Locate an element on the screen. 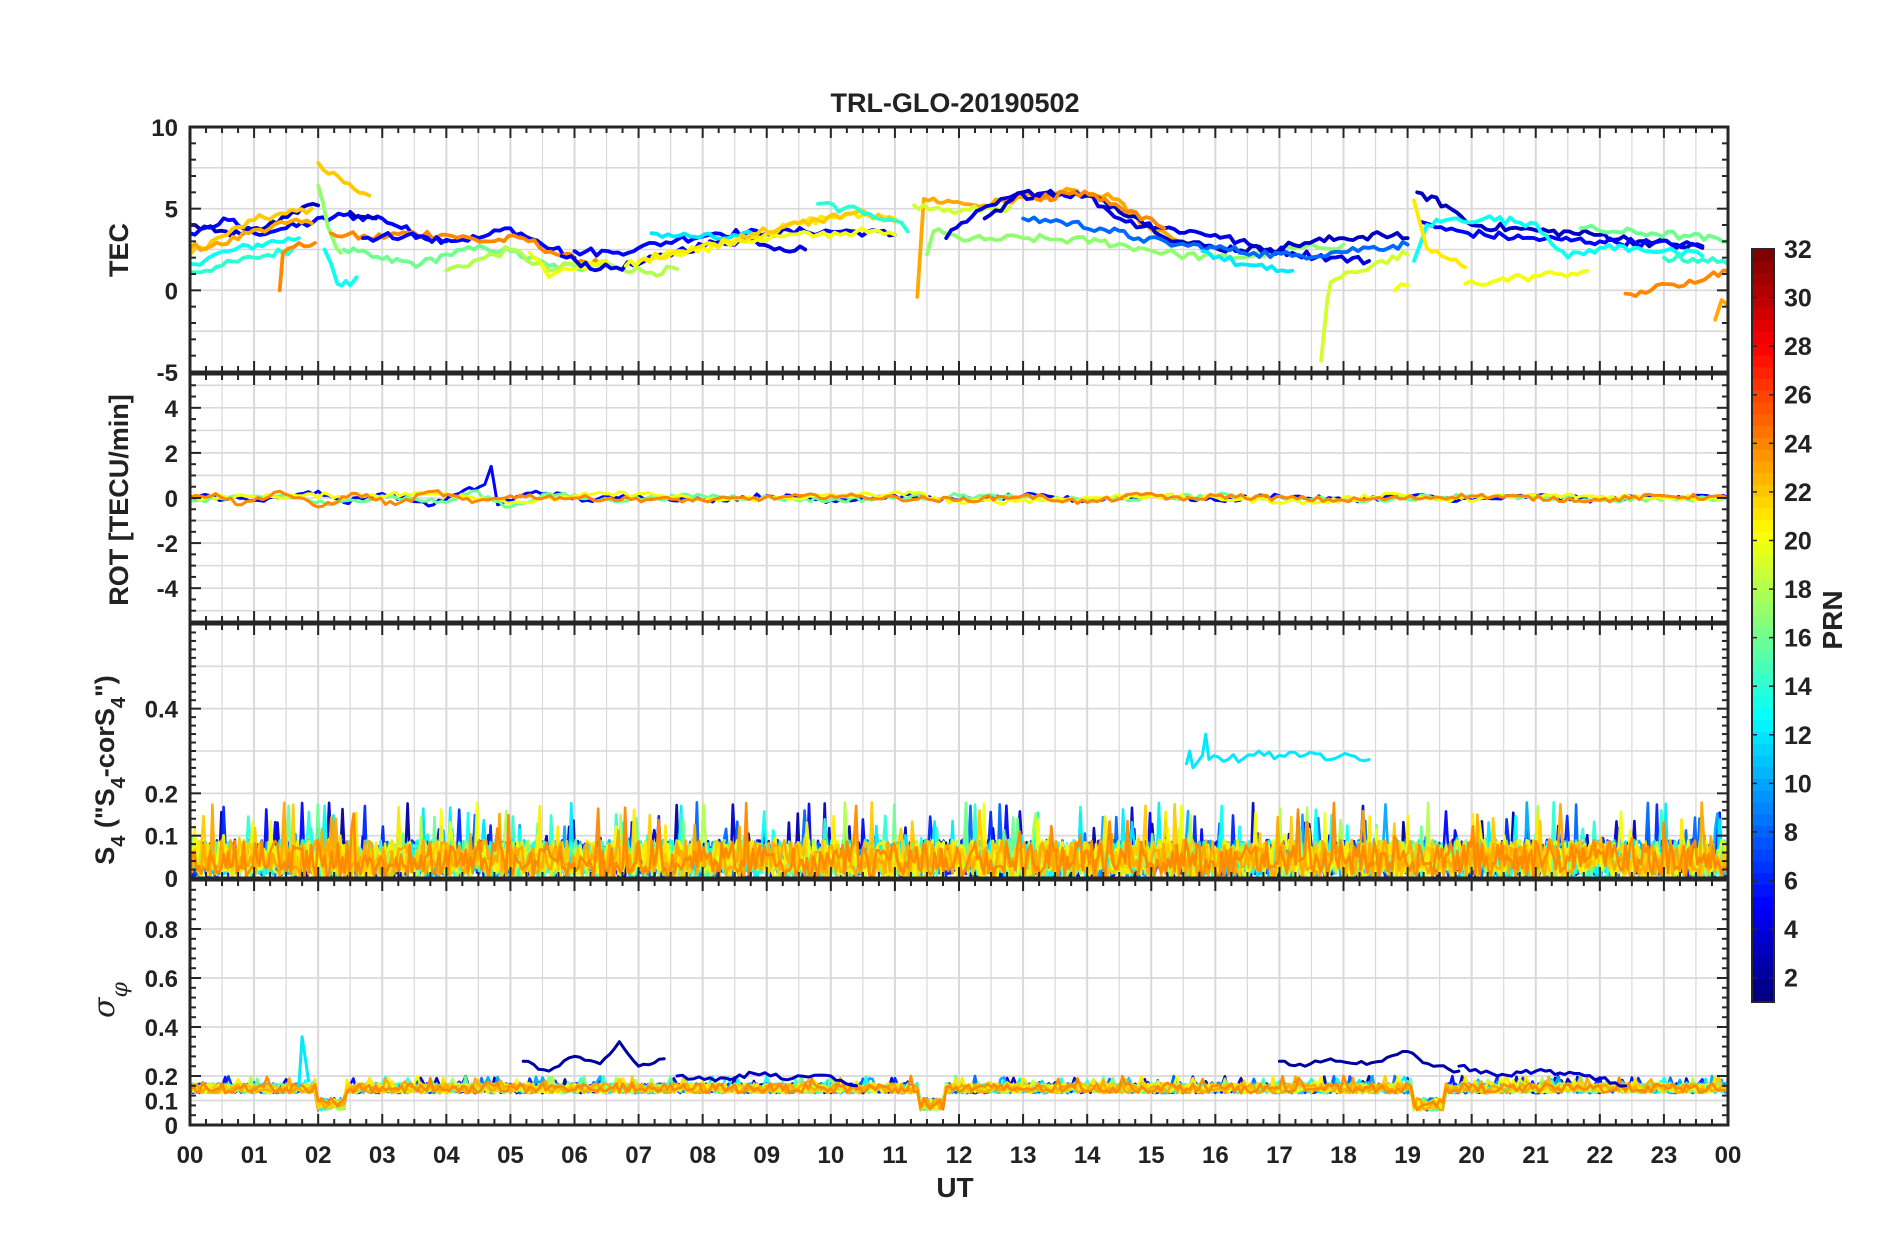  colorbar-frame is located at coordinates (1763, 625).